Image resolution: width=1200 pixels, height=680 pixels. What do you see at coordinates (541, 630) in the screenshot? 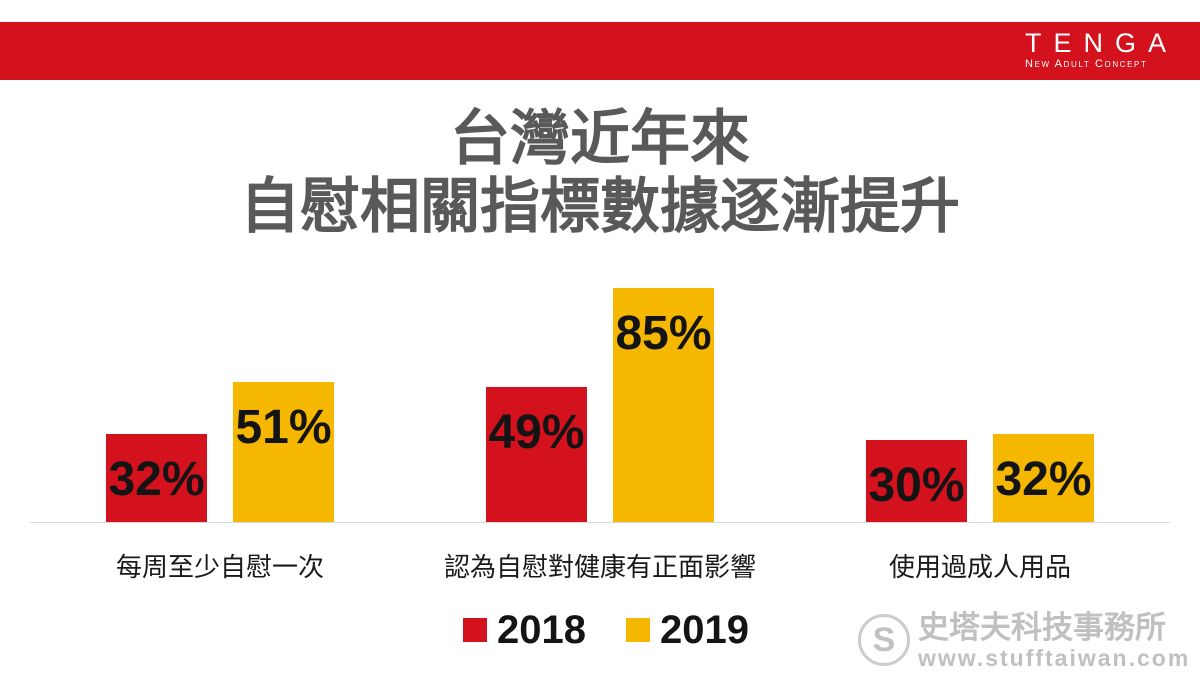
I see `legend-label-2018: 2018` at bounding box center [541, 630].